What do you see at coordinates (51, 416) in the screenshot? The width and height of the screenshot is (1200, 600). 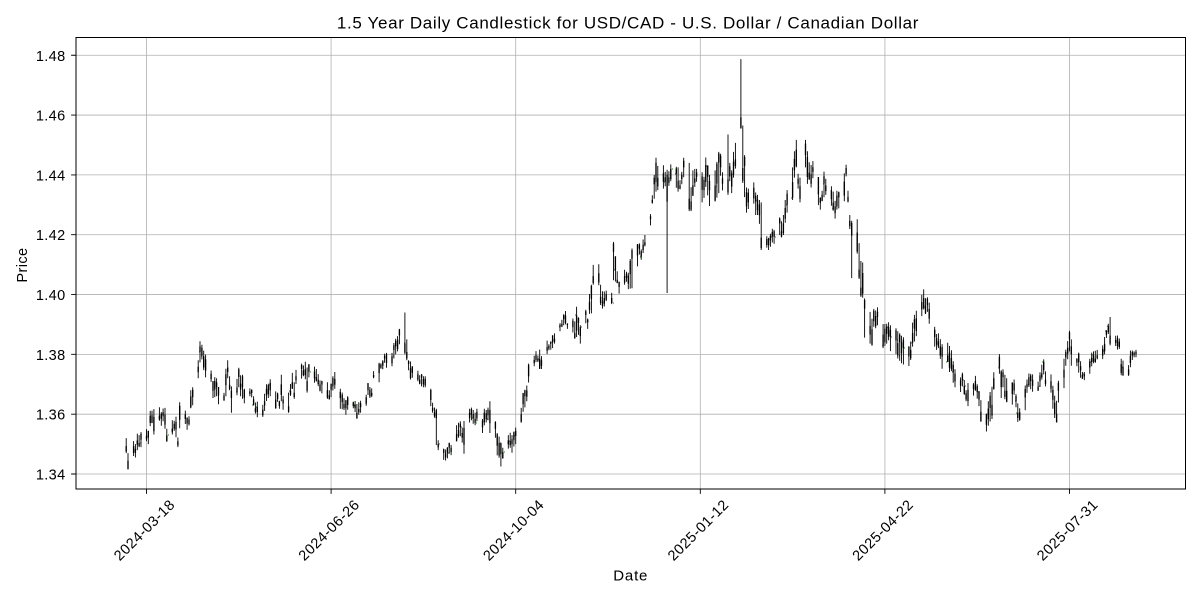 I see `svg-text: 1.36` at bounding box center [51, 416].